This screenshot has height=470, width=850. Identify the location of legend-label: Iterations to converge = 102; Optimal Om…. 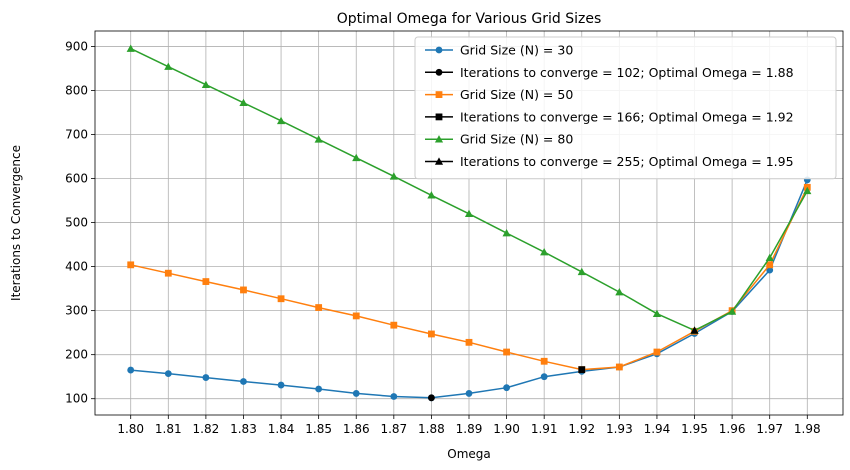
(627, 72).